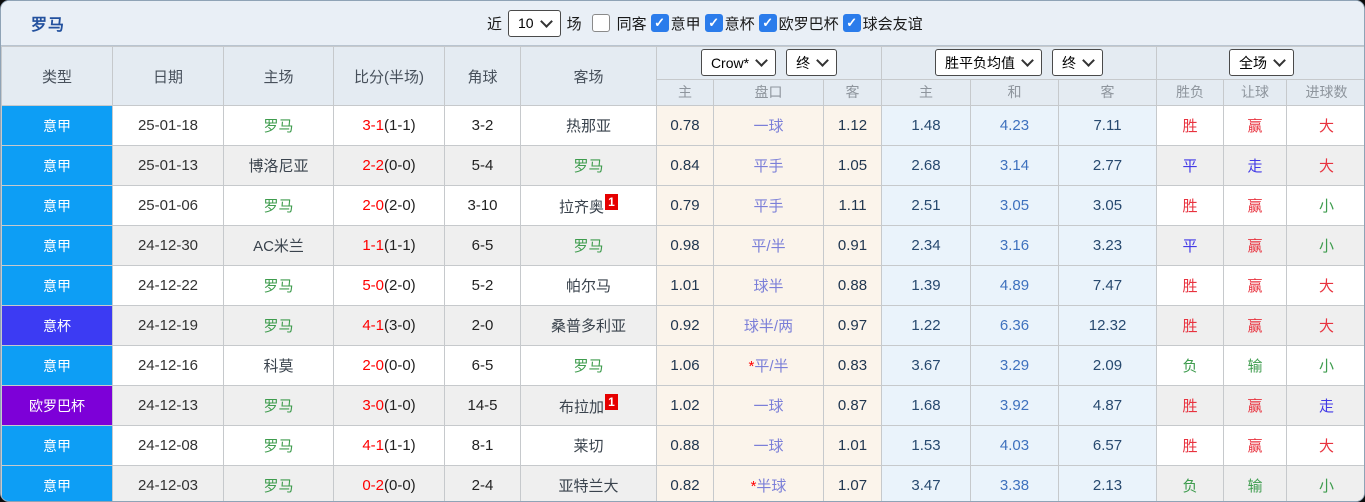 This screenshot has width=1365, height=502. What do you see at coordinates (482, 405) in the screenshot?
I see `corner-cell: 14-5` at bounding box center [482, 405].